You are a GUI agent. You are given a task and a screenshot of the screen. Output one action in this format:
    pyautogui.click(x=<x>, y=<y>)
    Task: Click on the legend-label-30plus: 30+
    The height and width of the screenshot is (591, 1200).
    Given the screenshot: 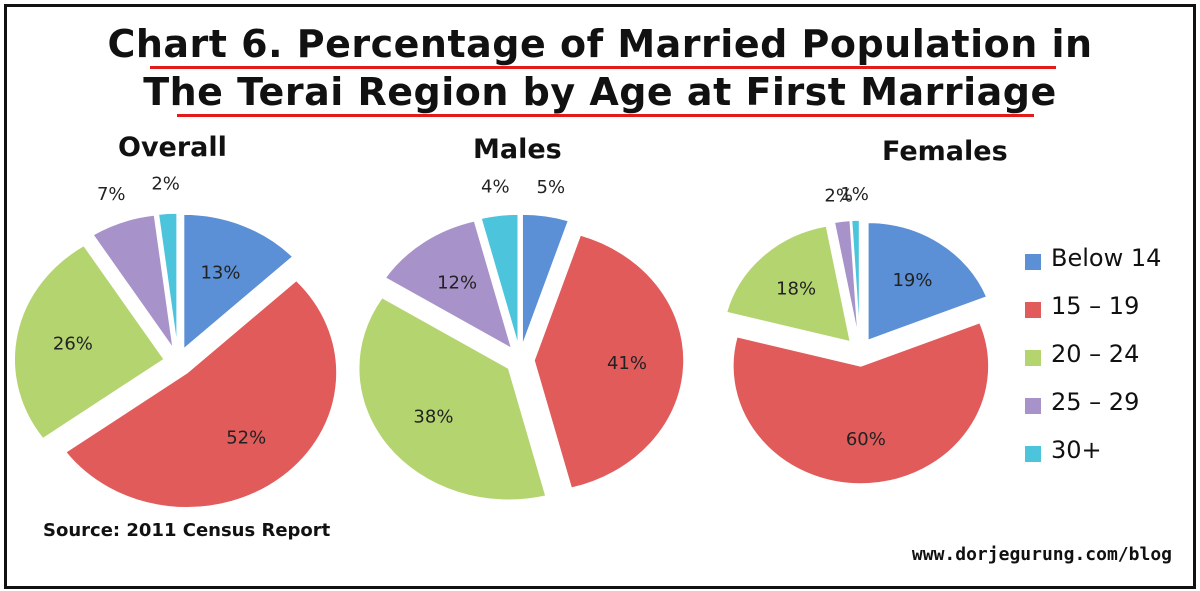 What is the action you would take?
    pyautogui.click(x=1076, y=450)
    